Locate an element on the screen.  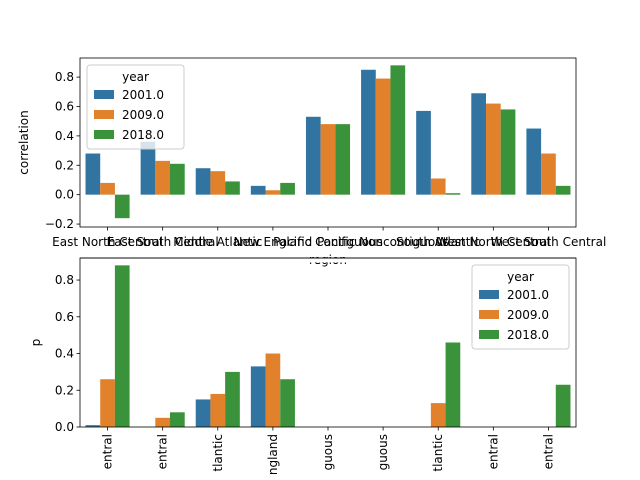
x-tick-label: West South Central is located at coordinates (549, 242).